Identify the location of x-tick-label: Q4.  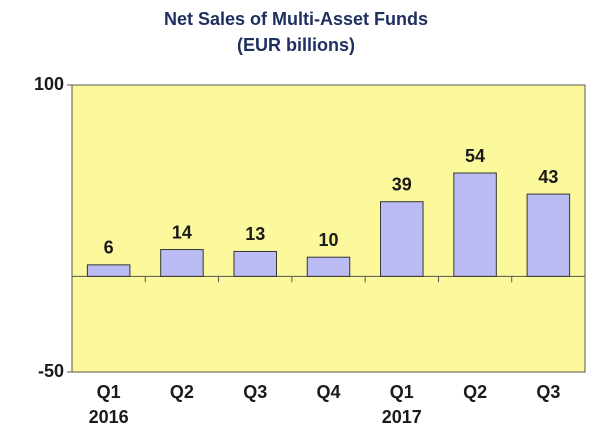
(328, 392).